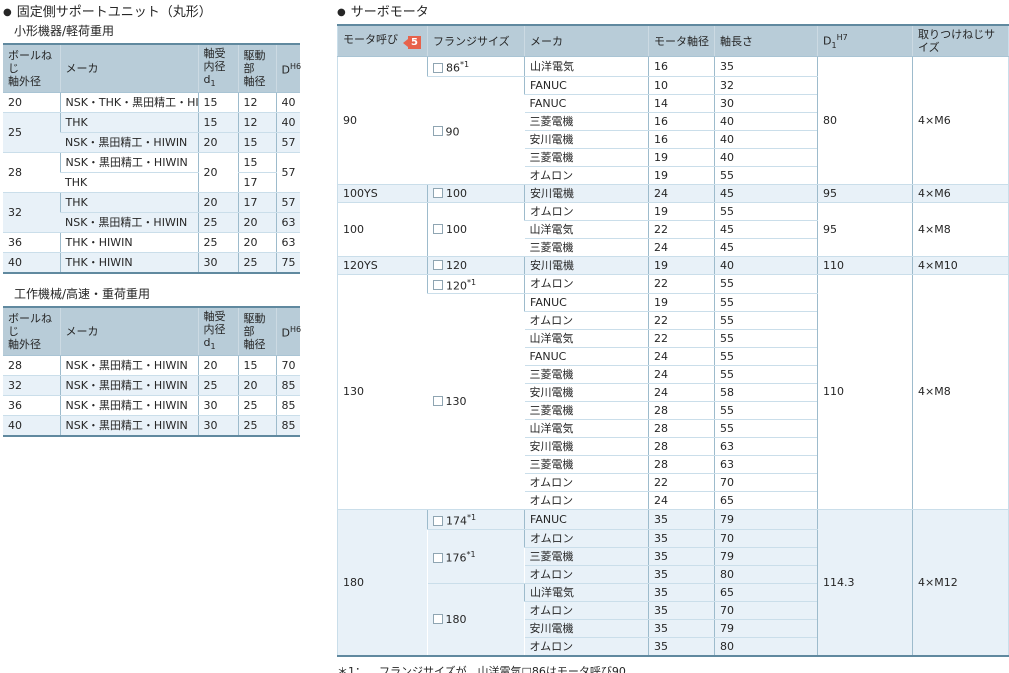  Describe the element at coordinates (476, 41) in the screenshot. I see `col-header-flange-size: フランジサイズ` at that location.